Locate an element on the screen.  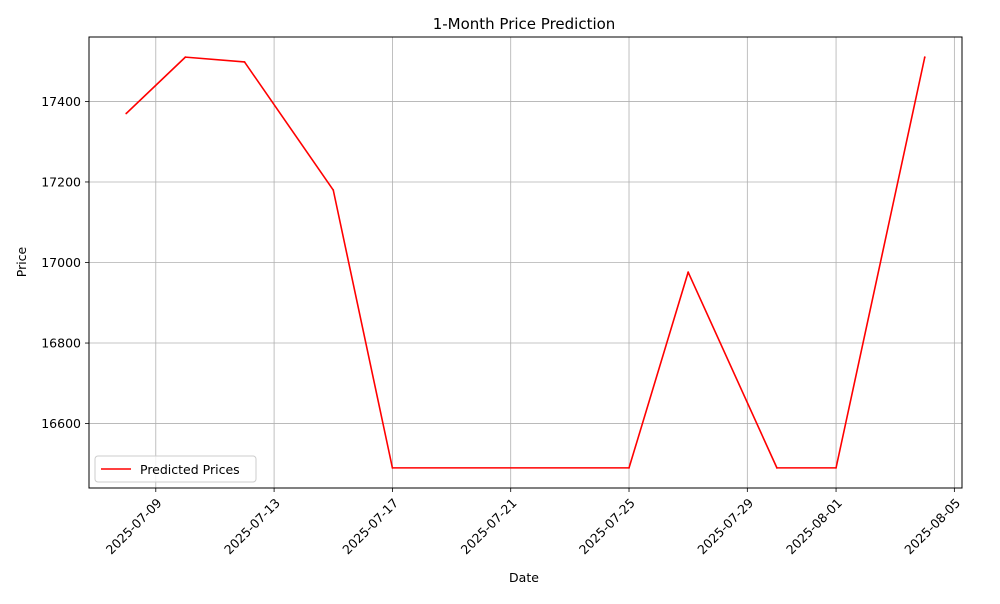
y-axis-label: Price is located at coordinates (21, 261).